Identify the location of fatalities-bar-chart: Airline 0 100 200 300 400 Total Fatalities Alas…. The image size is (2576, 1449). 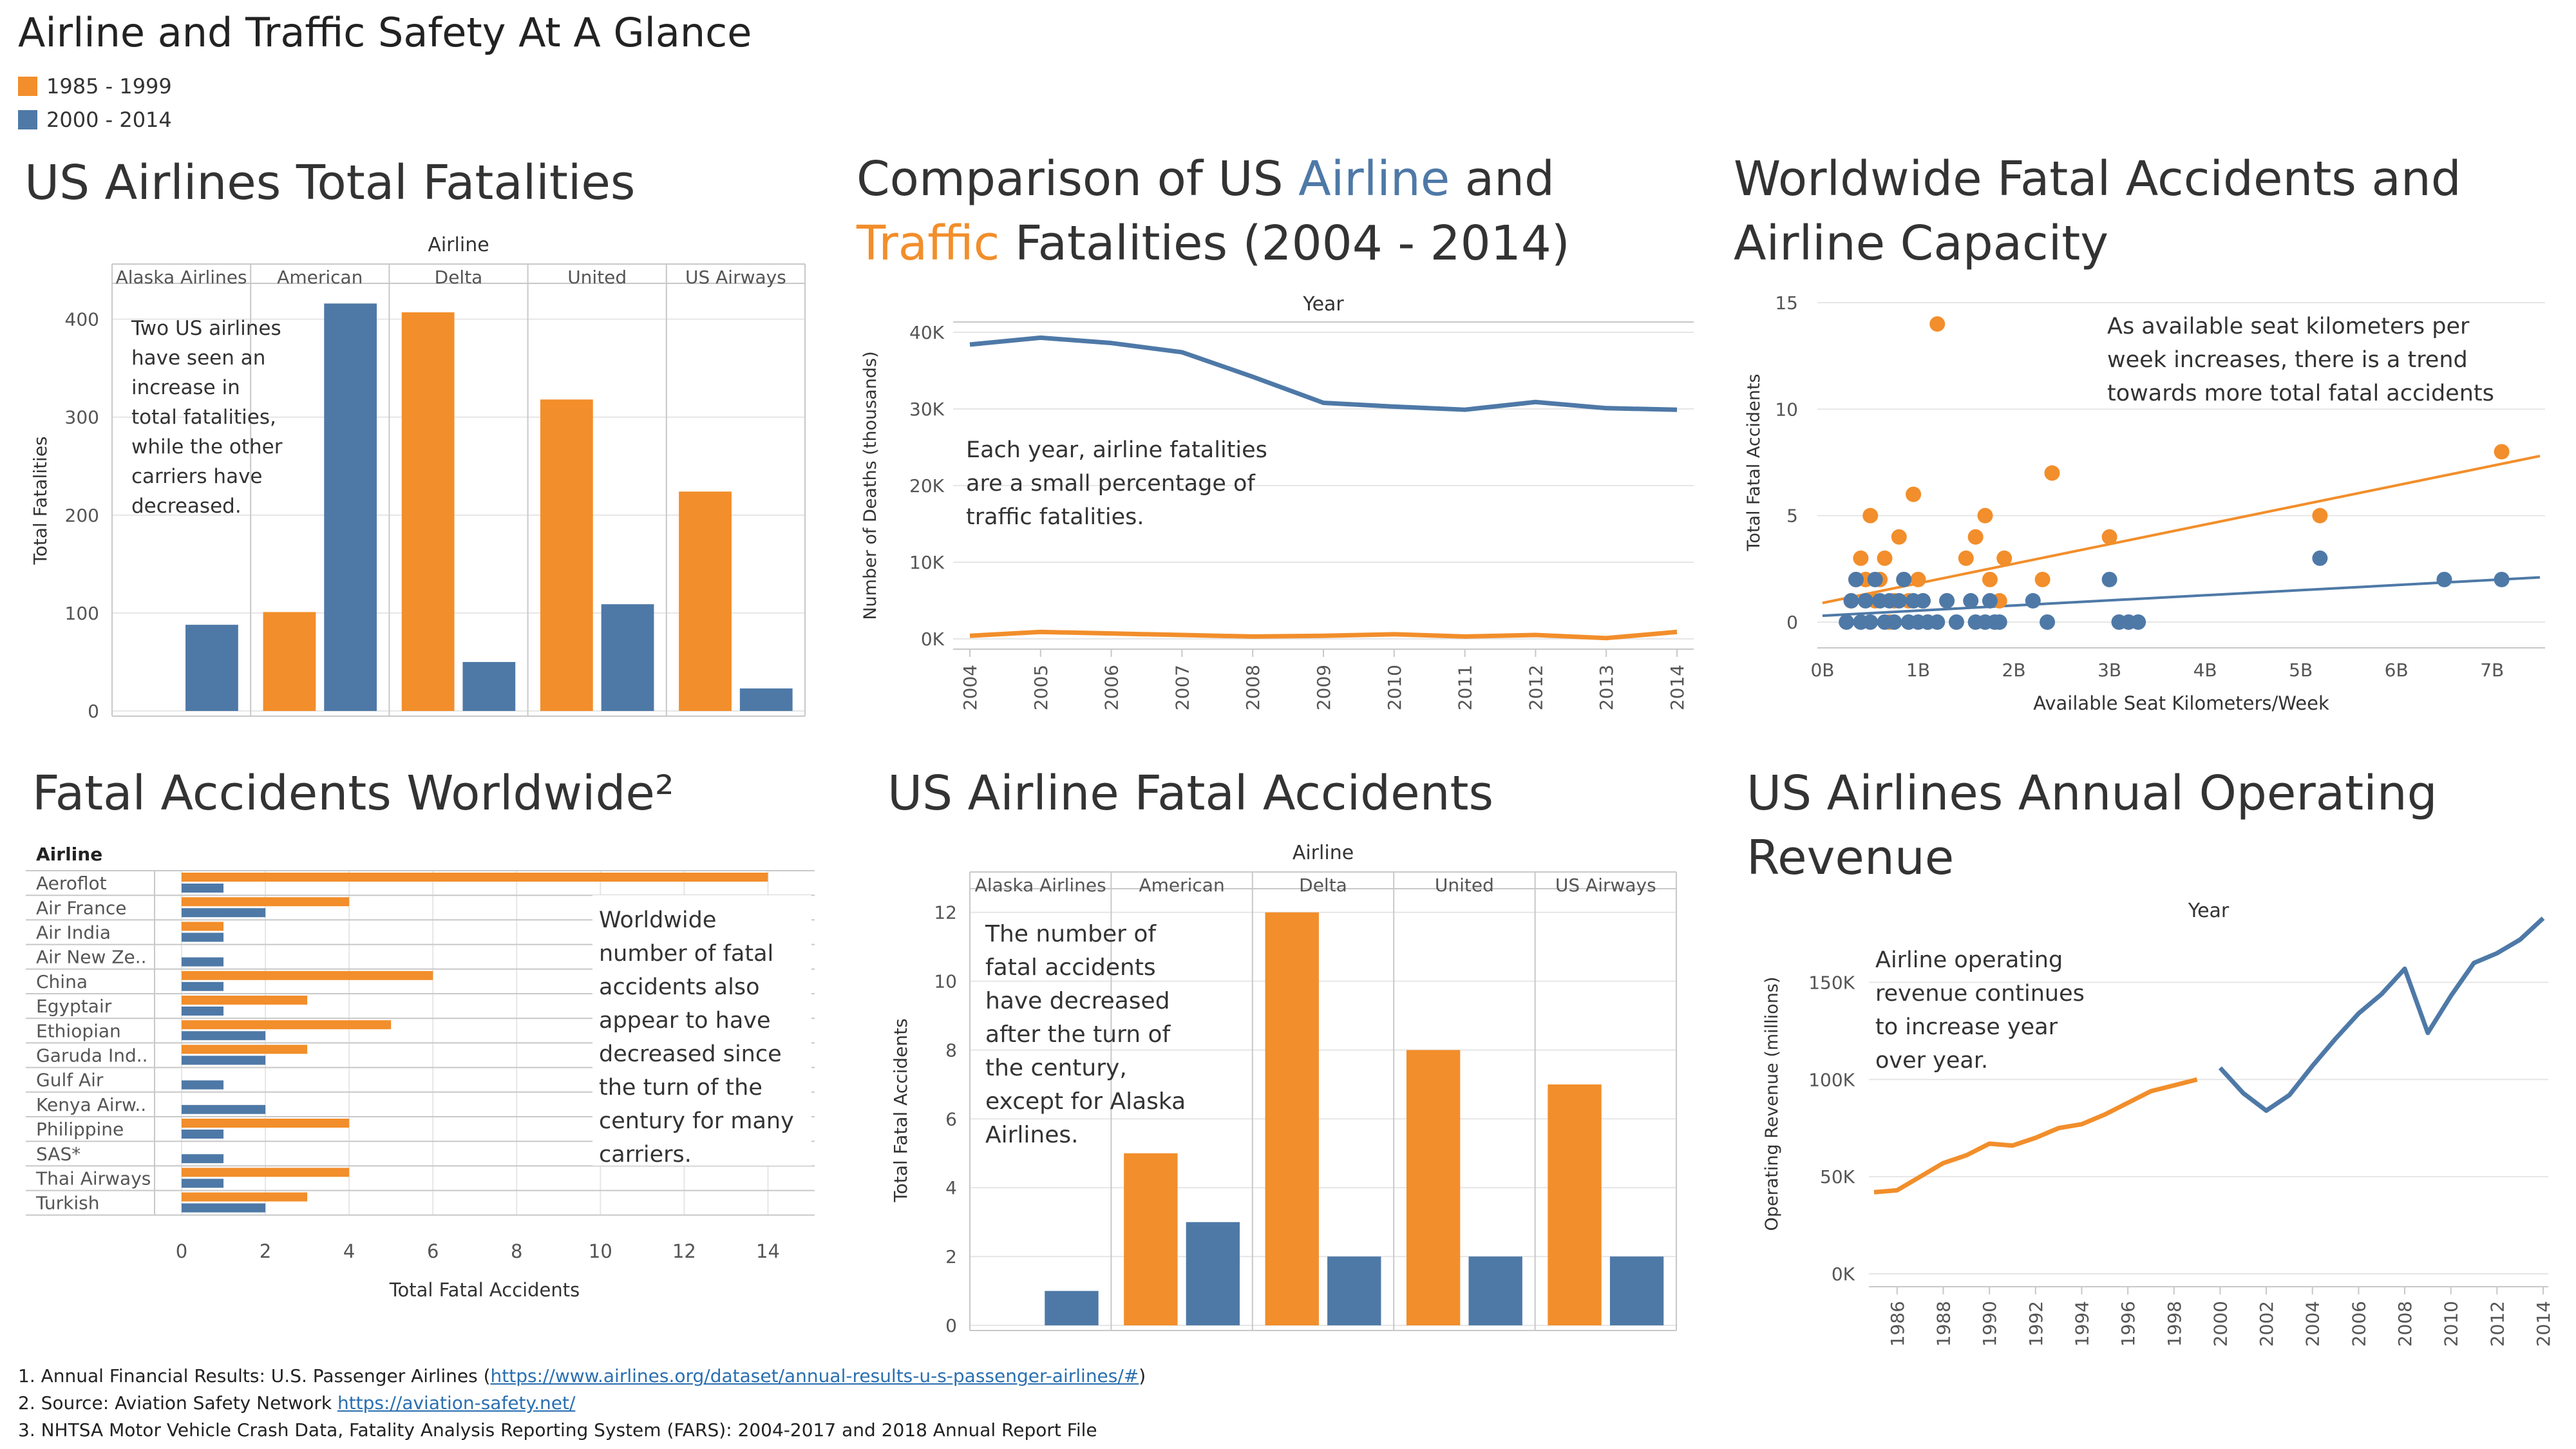
(418, 478).